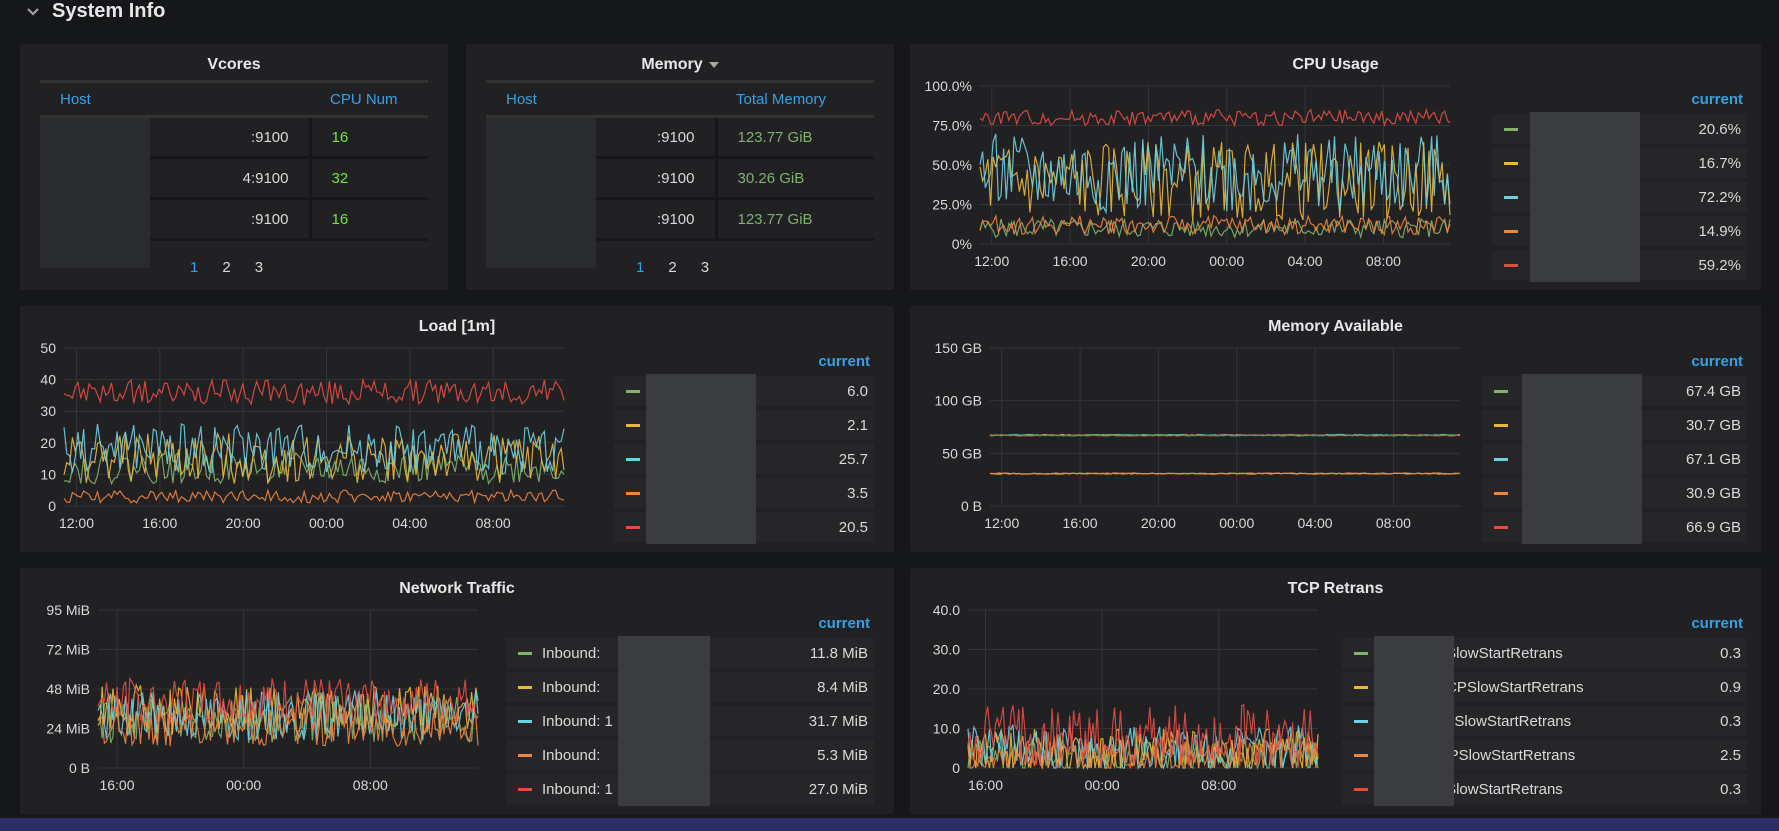 The height and width of the screenshot is (831, 1779). I want to click on legend-current-value: 72.2%, so click(1719, 197).